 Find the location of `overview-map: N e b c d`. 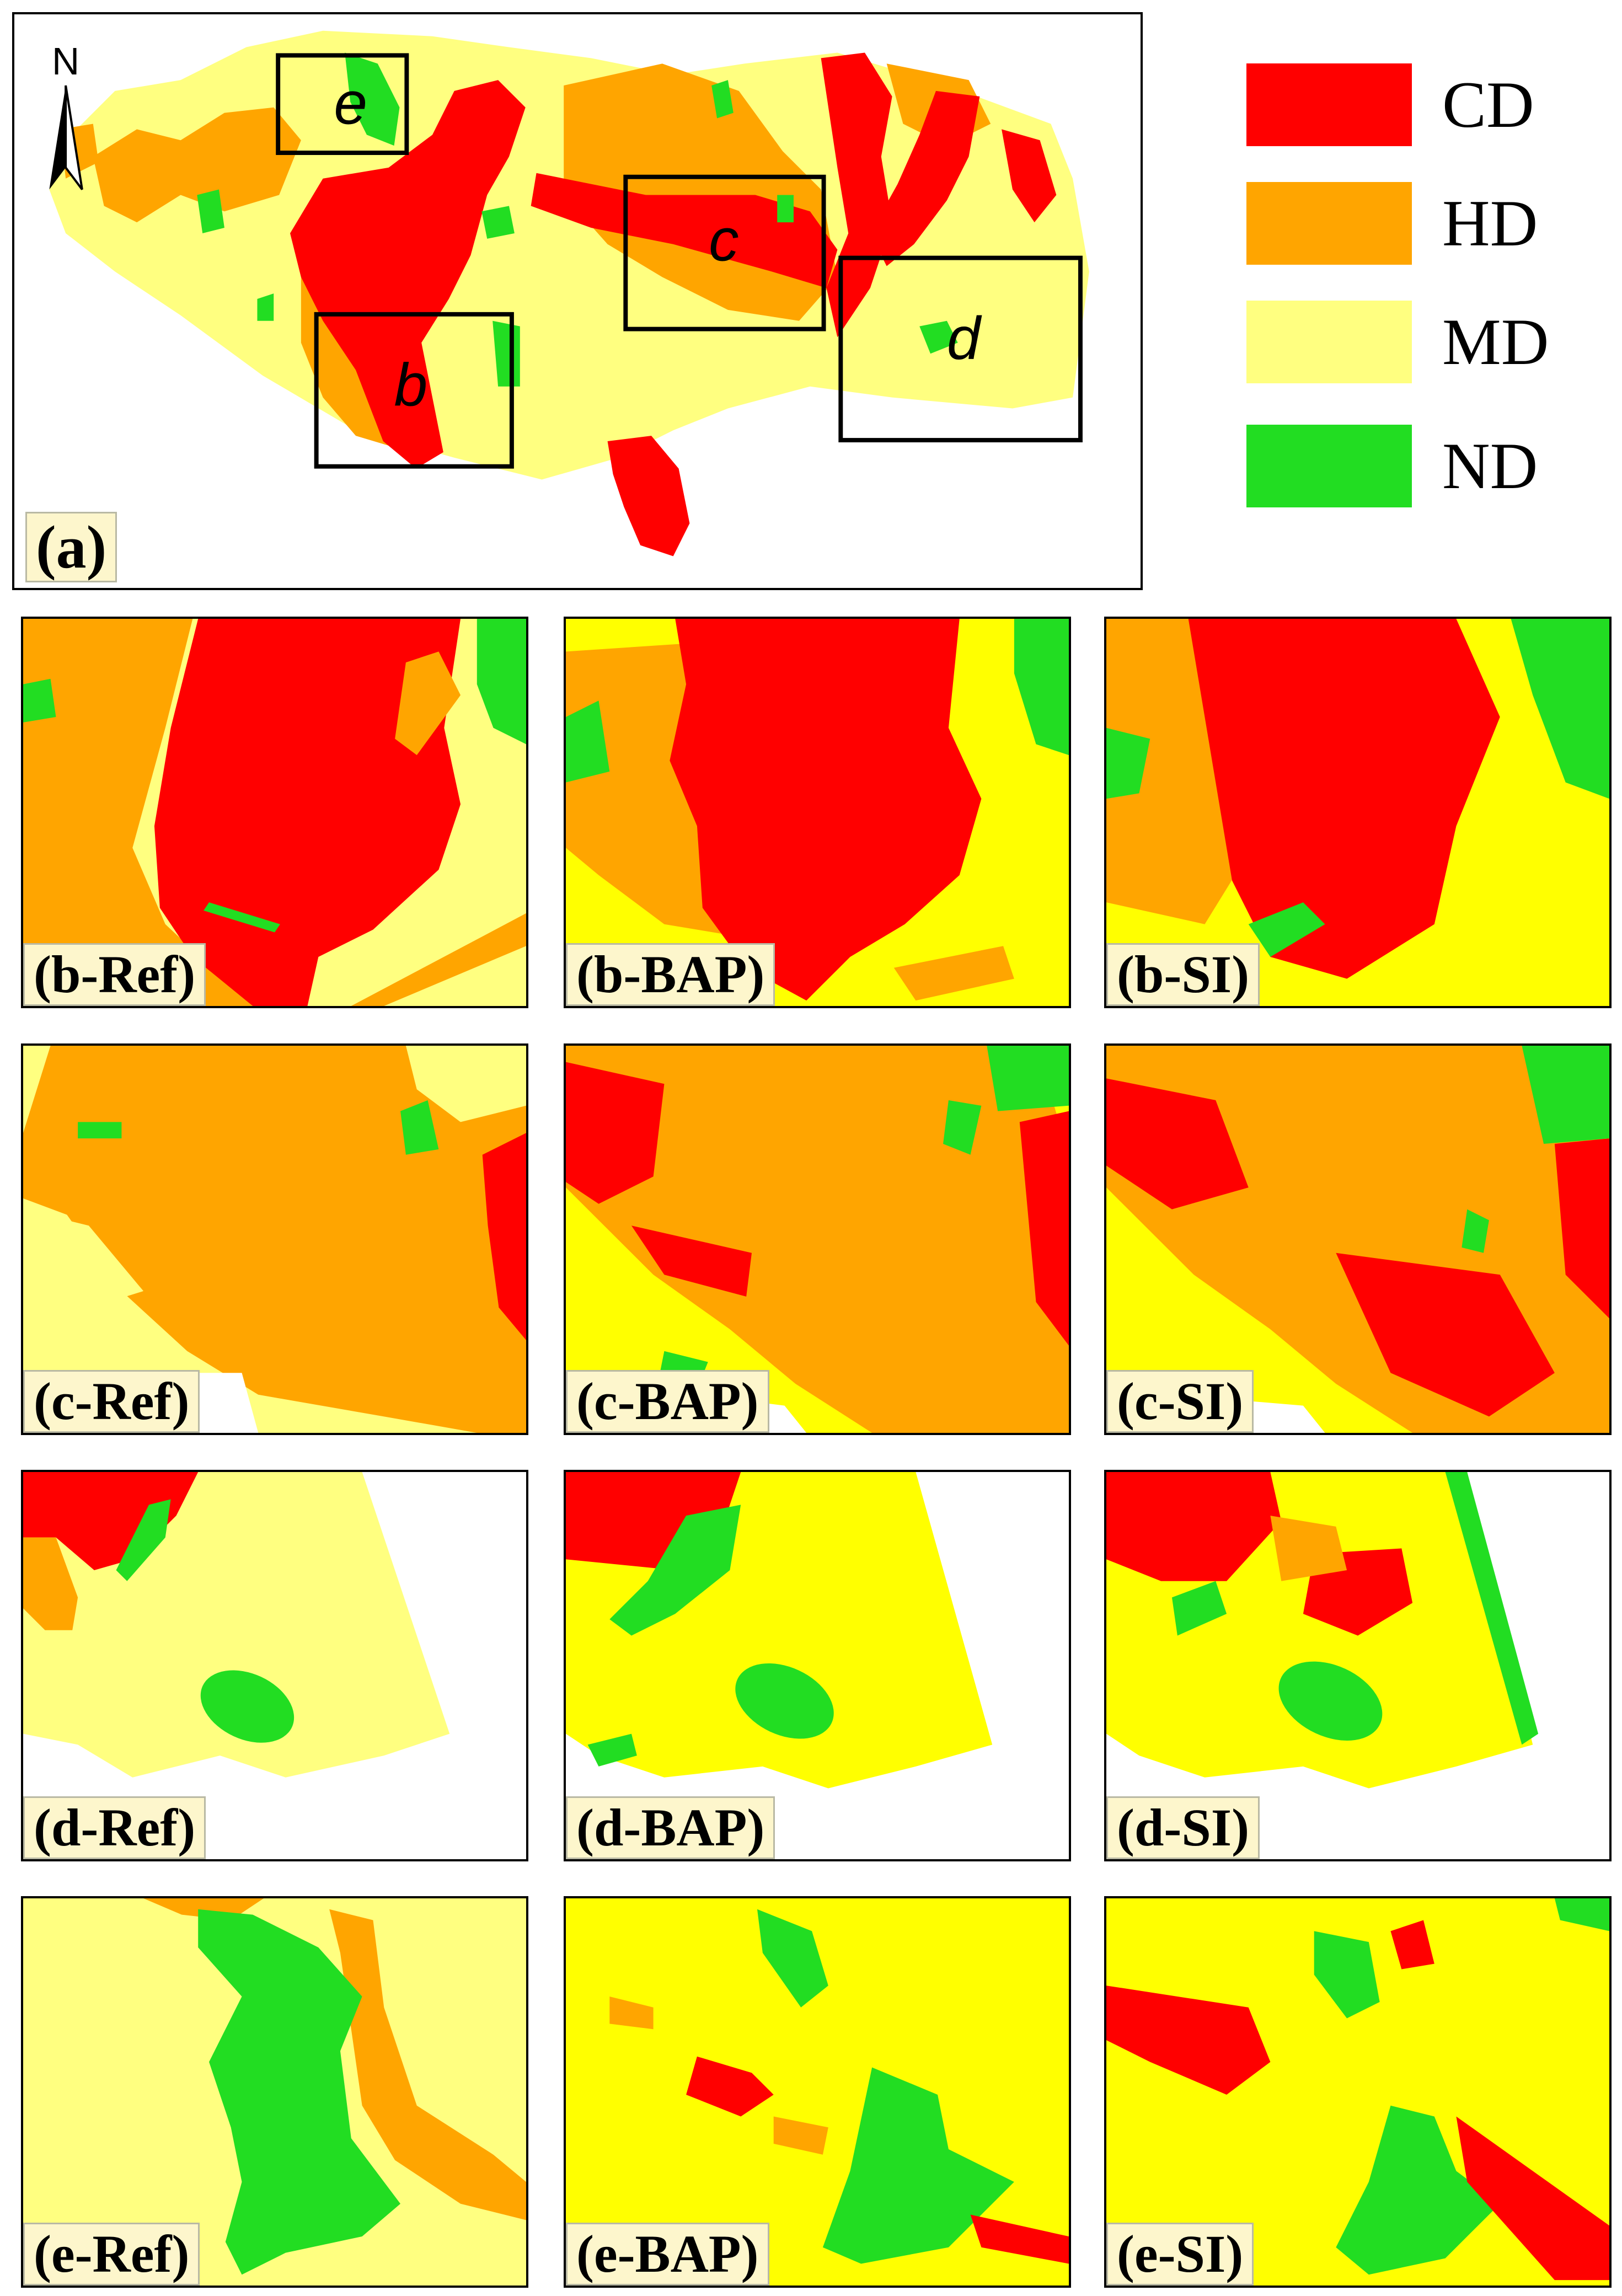

overview-map: N e b c d is located at coordinates (569, 293).